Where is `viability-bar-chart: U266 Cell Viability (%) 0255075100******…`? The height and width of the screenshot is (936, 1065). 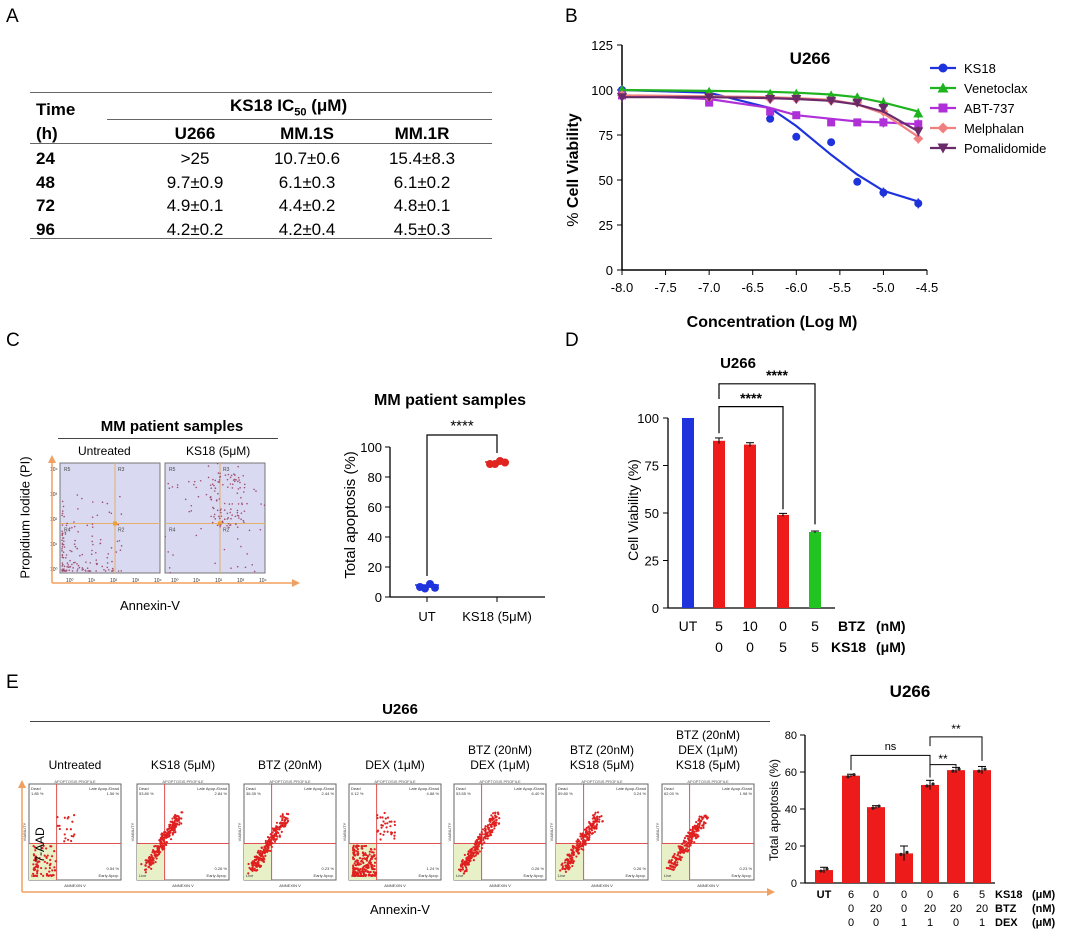
viability-bar-chart: U266 Cell Viability (%) 0255075100******… is located at coordinates (765, 505).